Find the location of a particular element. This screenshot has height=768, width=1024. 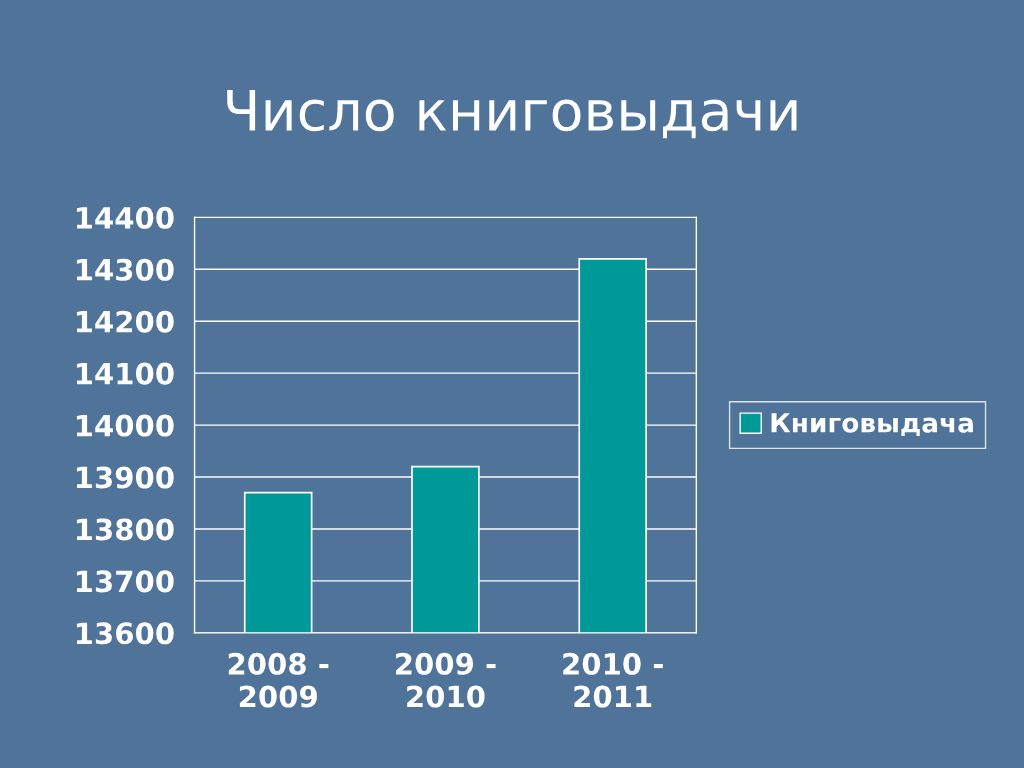

y-tick-label: 14100 is located at coordinates (125, 373).